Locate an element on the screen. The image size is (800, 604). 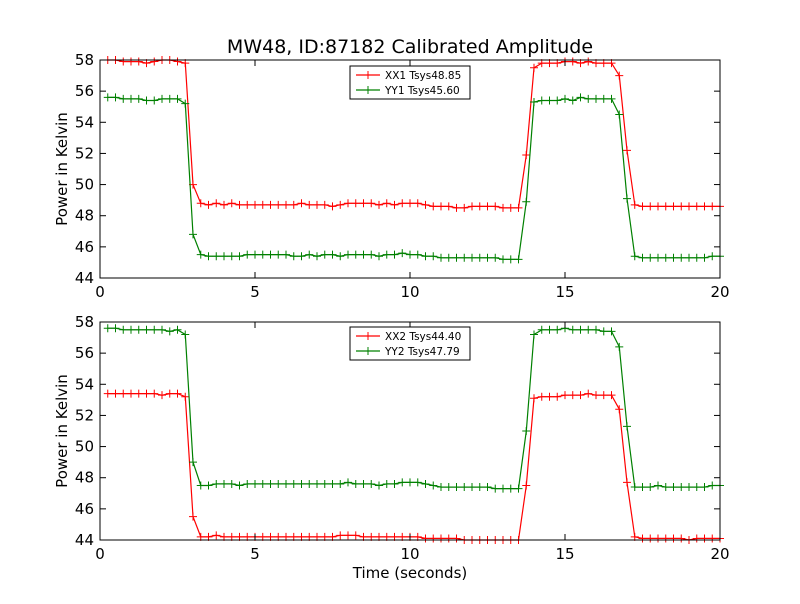
chart-title: MW48, ID:87182 Calibrated Amplitude is located at coordinates (410, 47).